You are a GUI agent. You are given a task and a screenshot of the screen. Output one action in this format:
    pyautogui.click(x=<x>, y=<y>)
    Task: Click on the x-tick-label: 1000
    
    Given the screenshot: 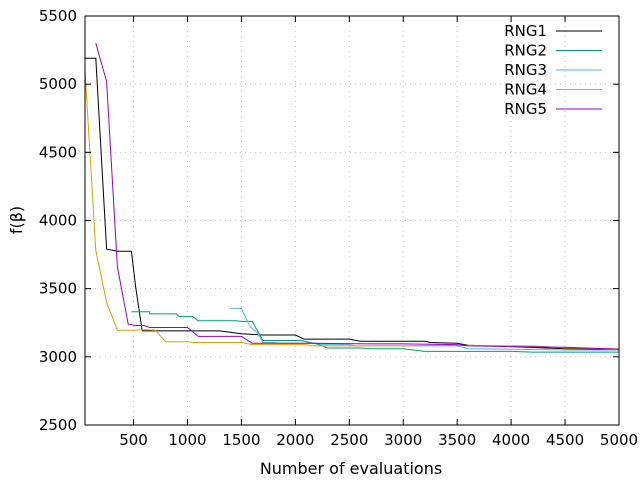 What is the action you would take?
    pyautogui.click(x=187, y=440)
    